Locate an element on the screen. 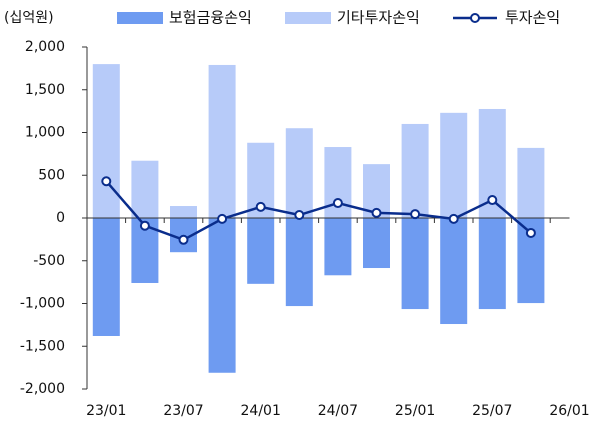  y-tick-label: -500 is located at coordinates (49, 261).